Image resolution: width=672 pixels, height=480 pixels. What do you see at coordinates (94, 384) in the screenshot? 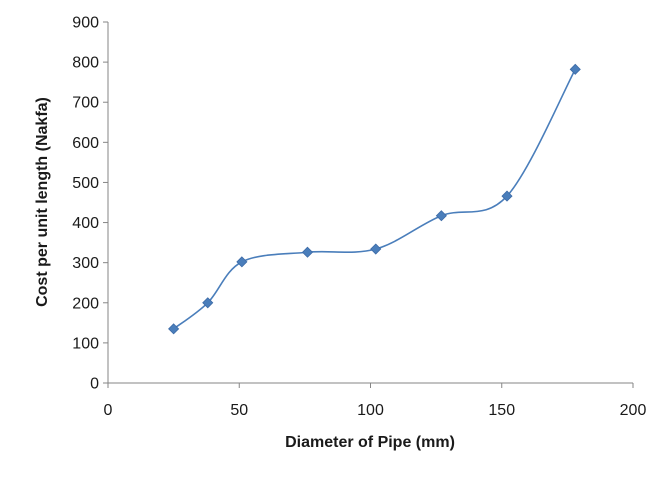
I see `y-tick-label: 0` at bounding box center [94, 384].